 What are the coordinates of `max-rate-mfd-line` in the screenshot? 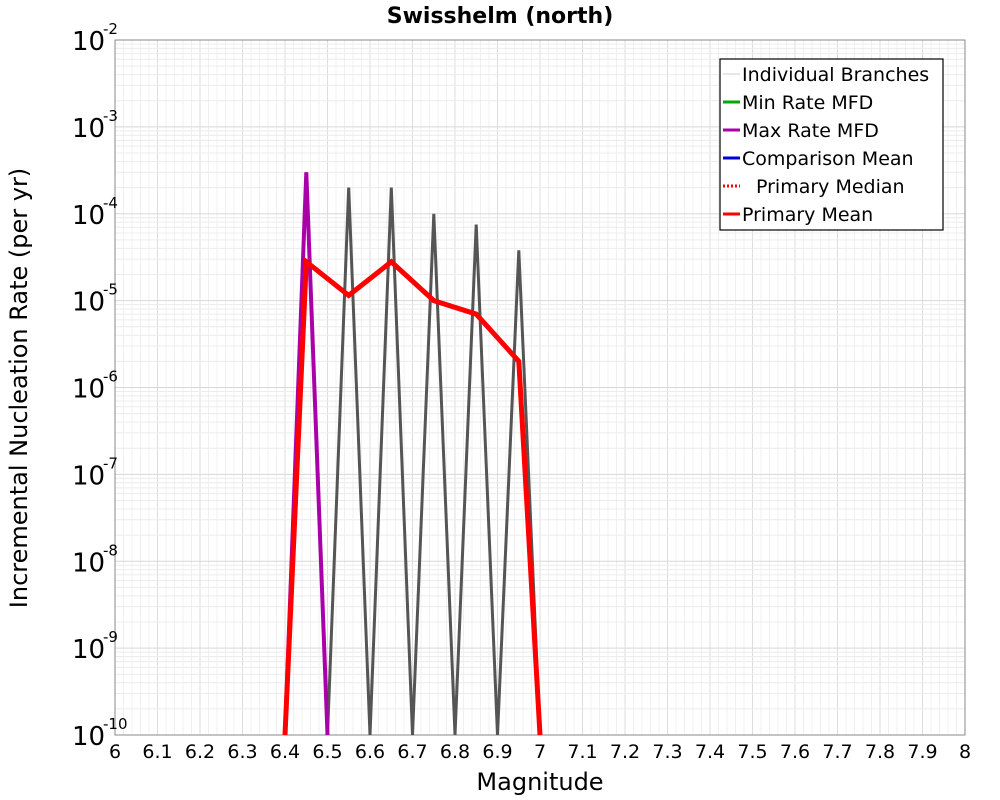 It's located at (306, 454).